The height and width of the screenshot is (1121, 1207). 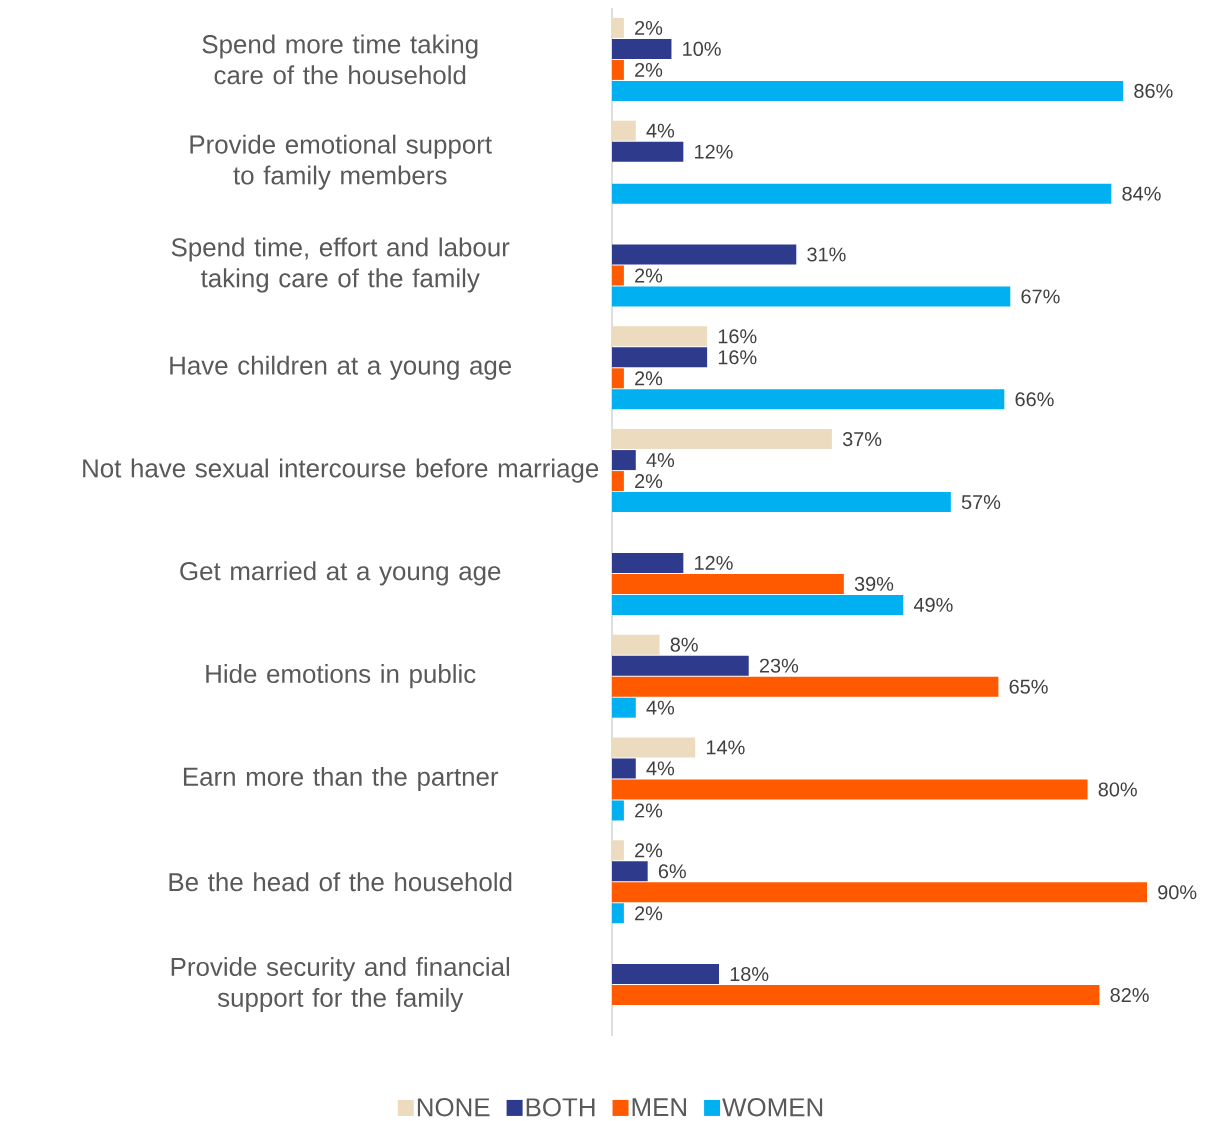 I want to click on y-tick-label: Spend time, effort and labour taking care of the family, so click(x=340, y=265).